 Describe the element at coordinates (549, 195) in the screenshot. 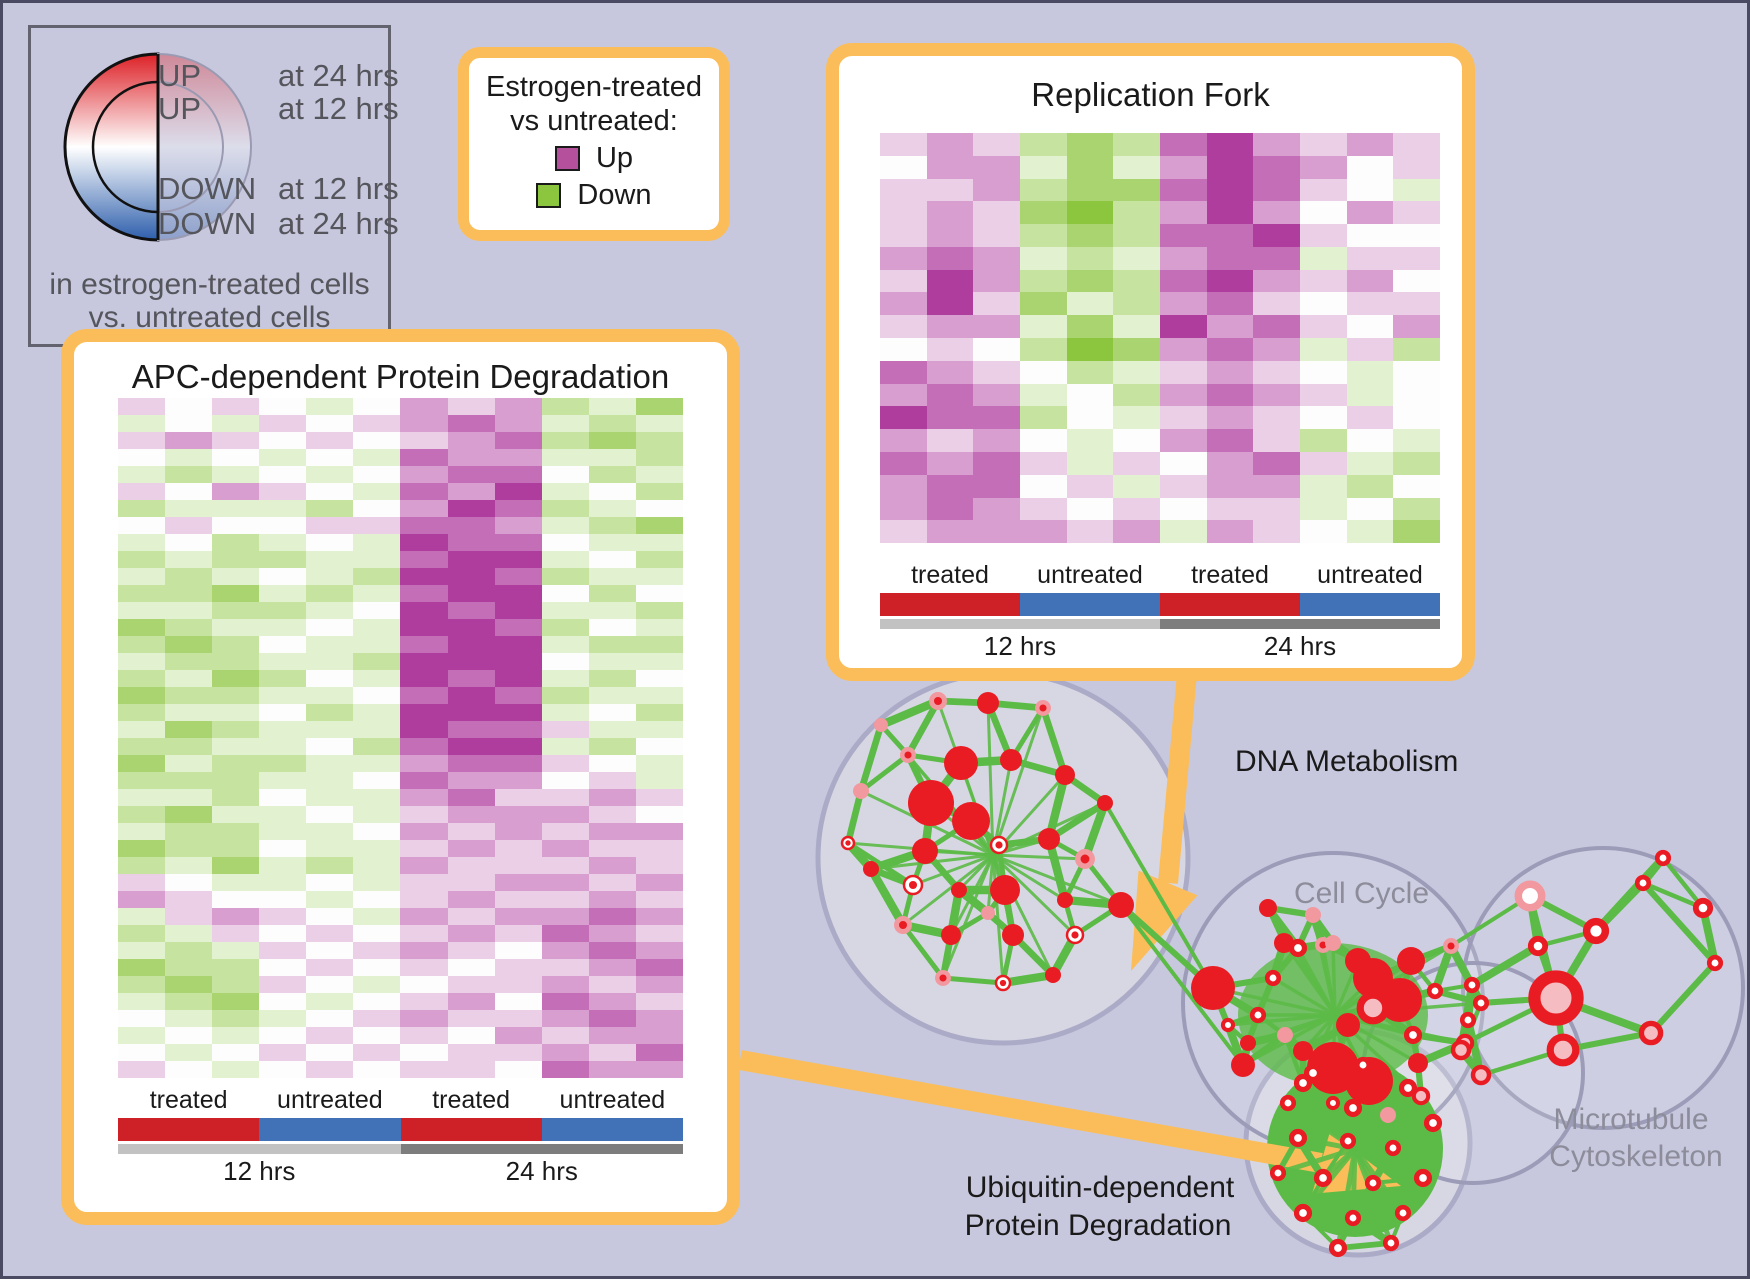

I see `down-color-swatch` at that location.